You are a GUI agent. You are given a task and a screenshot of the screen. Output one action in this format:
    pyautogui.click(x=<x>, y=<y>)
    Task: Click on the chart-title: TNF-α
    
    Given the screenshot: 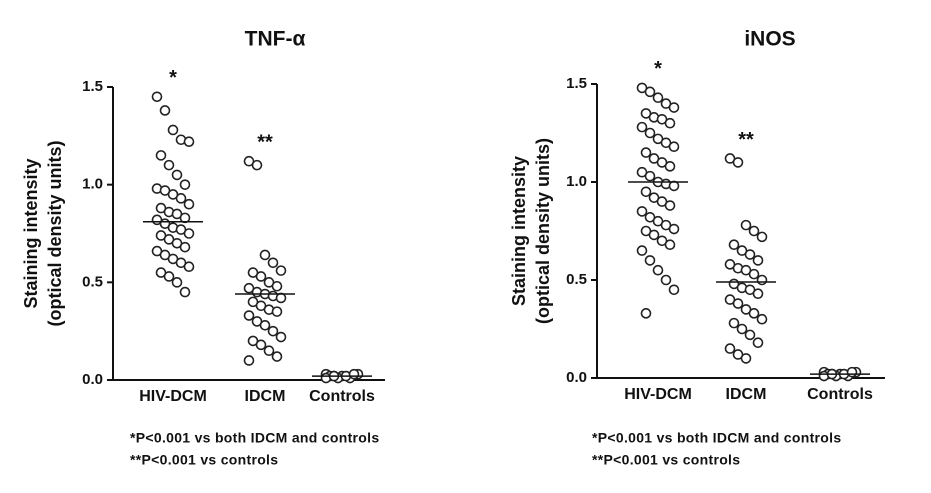 What is the action you would take?
    pyautogui.click(x=275, y=39)
    